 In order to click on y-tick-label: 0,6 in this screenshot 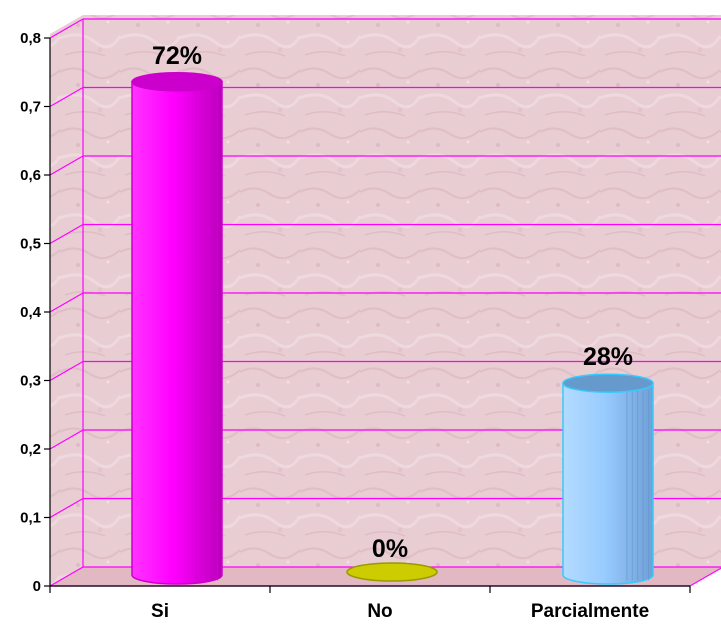, I will do `click(30, 175)`.